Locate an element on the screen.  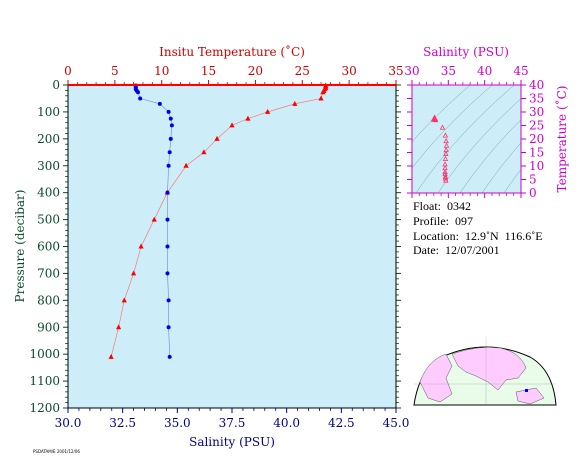
bottom-tick-label: 35.0 is located at coordinates (177, 423).